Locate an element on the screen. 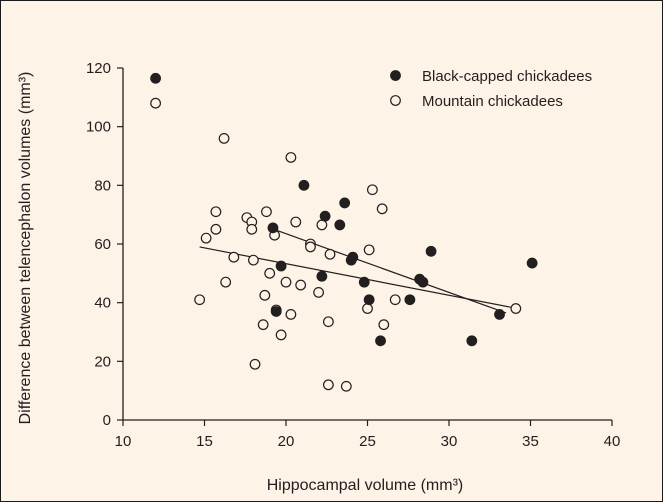  y-tick-label: 0 is located at coordinates (107, 420).